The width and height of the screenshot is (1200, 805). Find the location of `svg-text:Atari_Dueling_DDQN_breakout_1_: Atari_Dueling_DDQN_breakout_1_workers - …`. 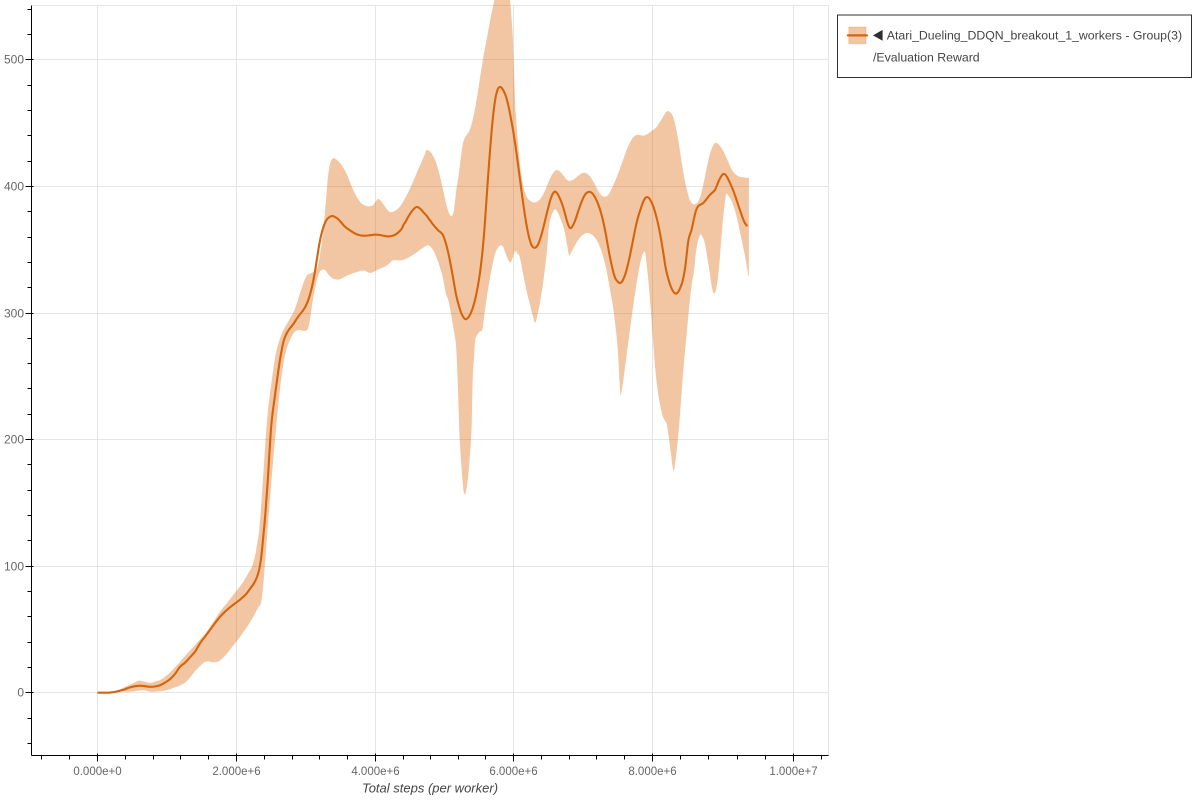

svg-text:Atari_Dueling_DDQN_breakout_1_: Atari_Dueling_DDQN_breakout_1_workers - … is located at coordinates (1034, 36).